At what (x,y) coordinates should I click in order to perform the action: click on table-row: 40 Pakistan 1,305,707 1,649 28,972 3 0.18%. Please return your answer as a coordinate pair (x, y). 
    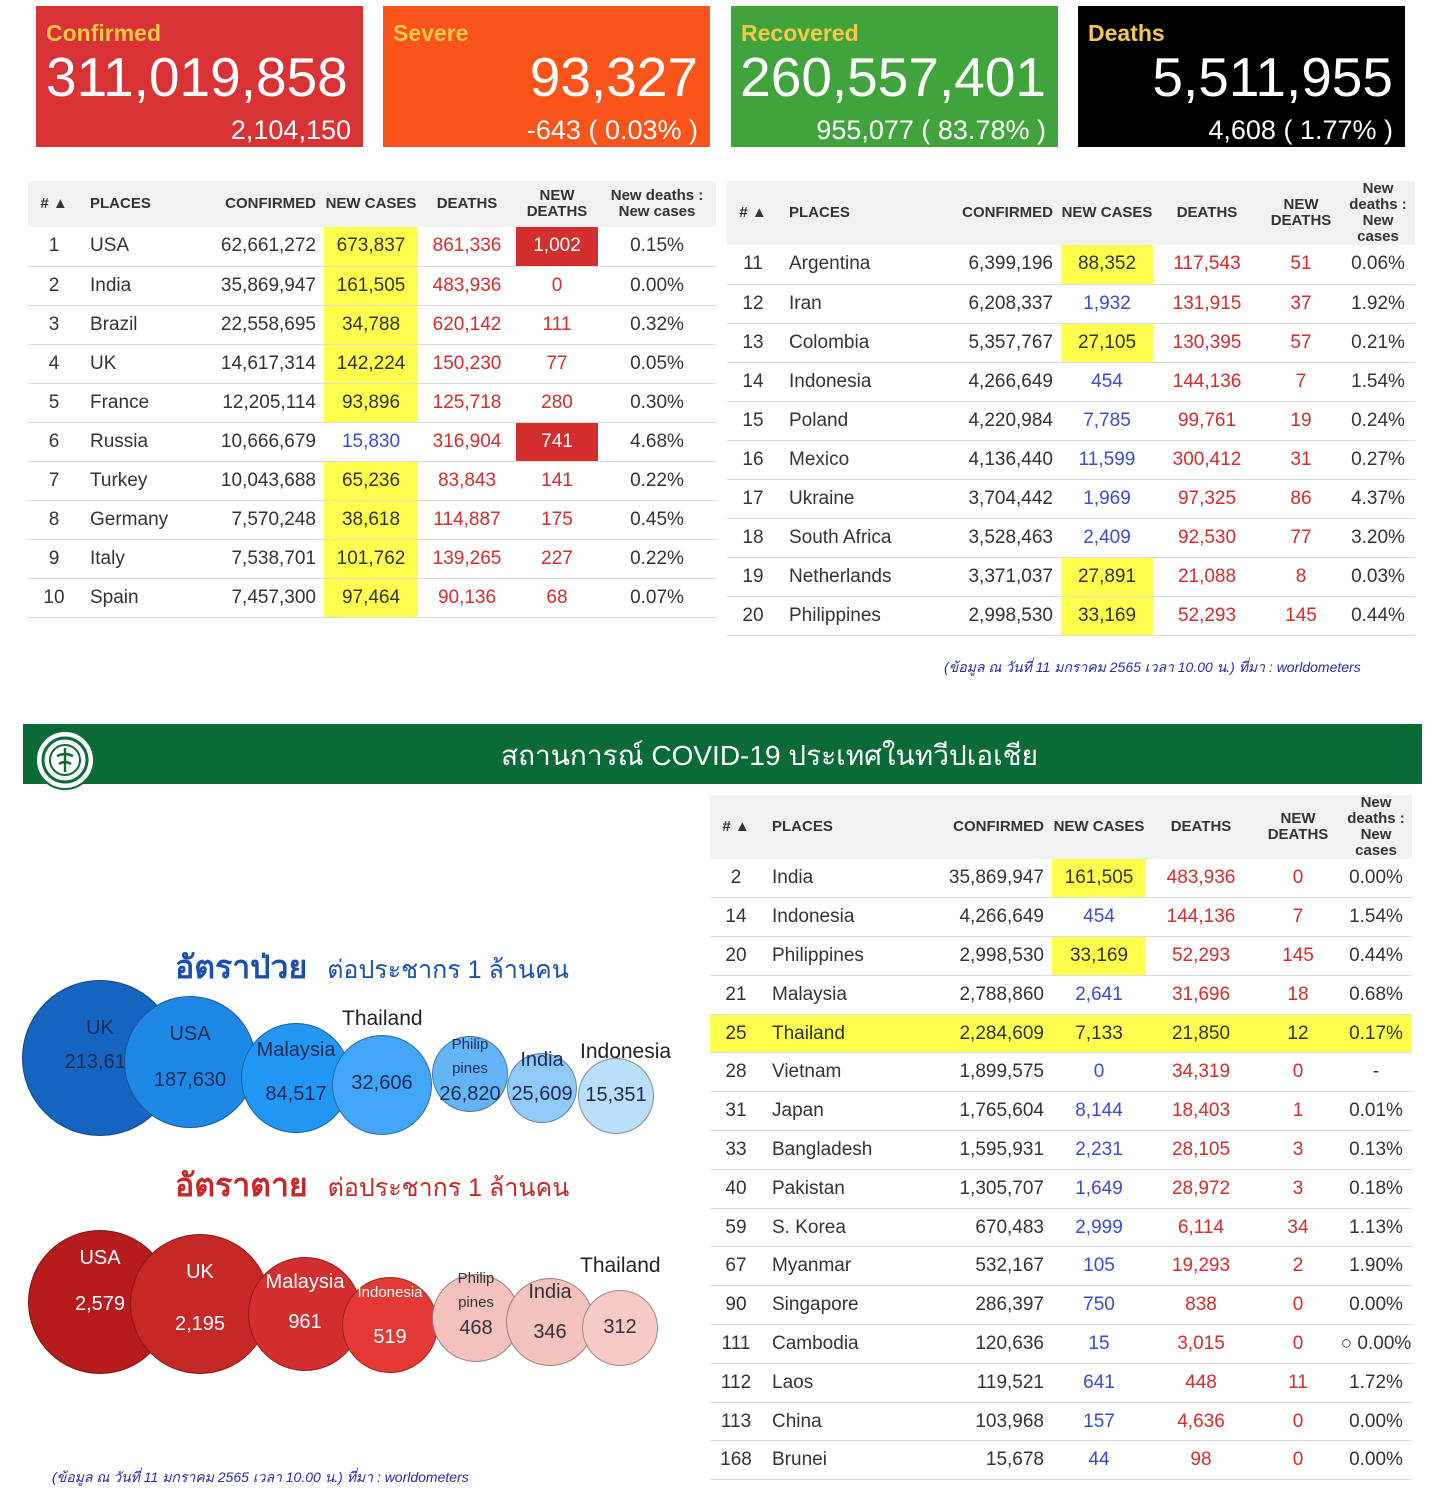
    Looking at the image, I should click on (1061, 1189).